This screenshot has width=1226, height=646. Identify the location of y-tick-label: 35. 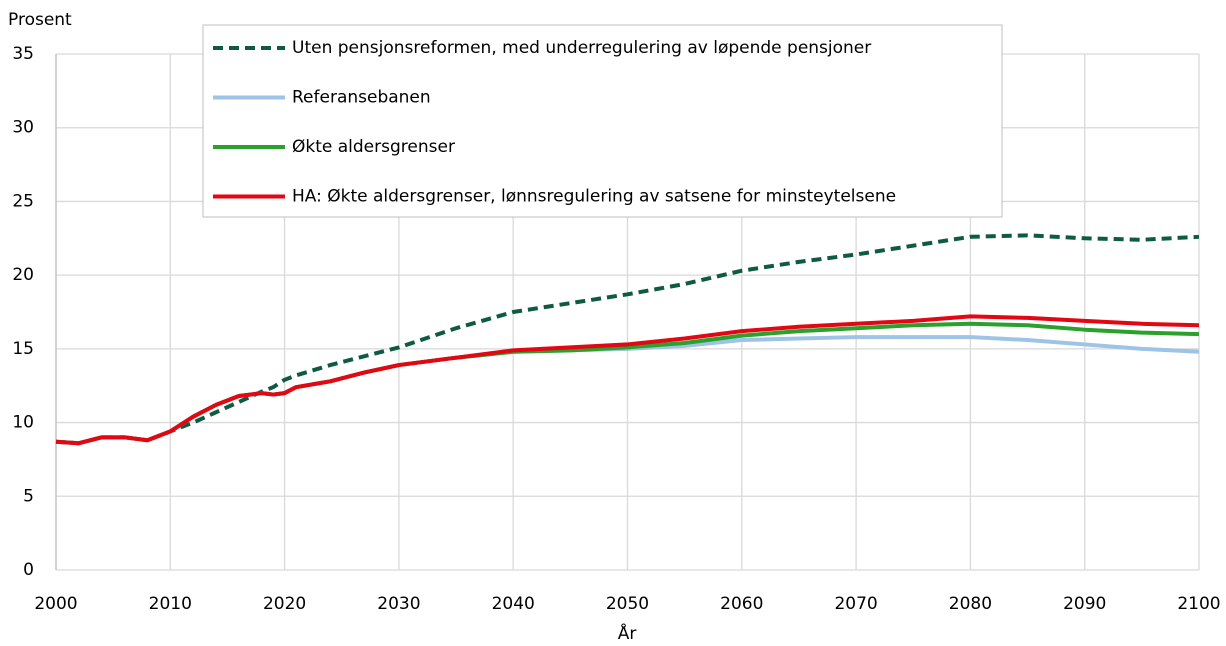
(23, 54).